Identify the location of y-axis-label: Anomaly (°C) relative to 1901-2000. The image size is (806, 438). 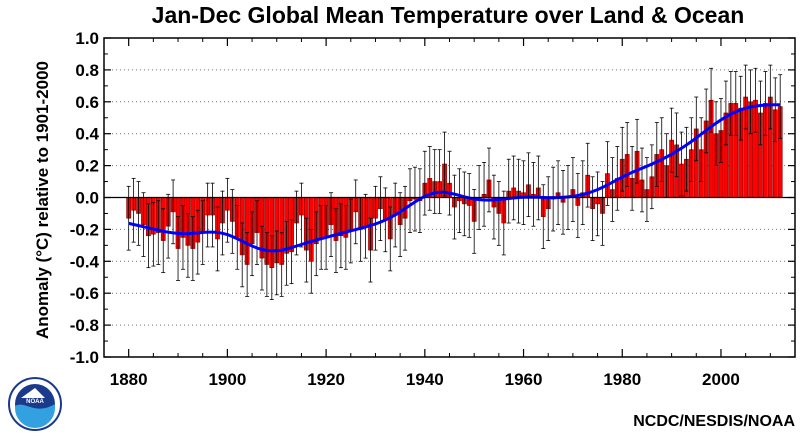
(42, 200).